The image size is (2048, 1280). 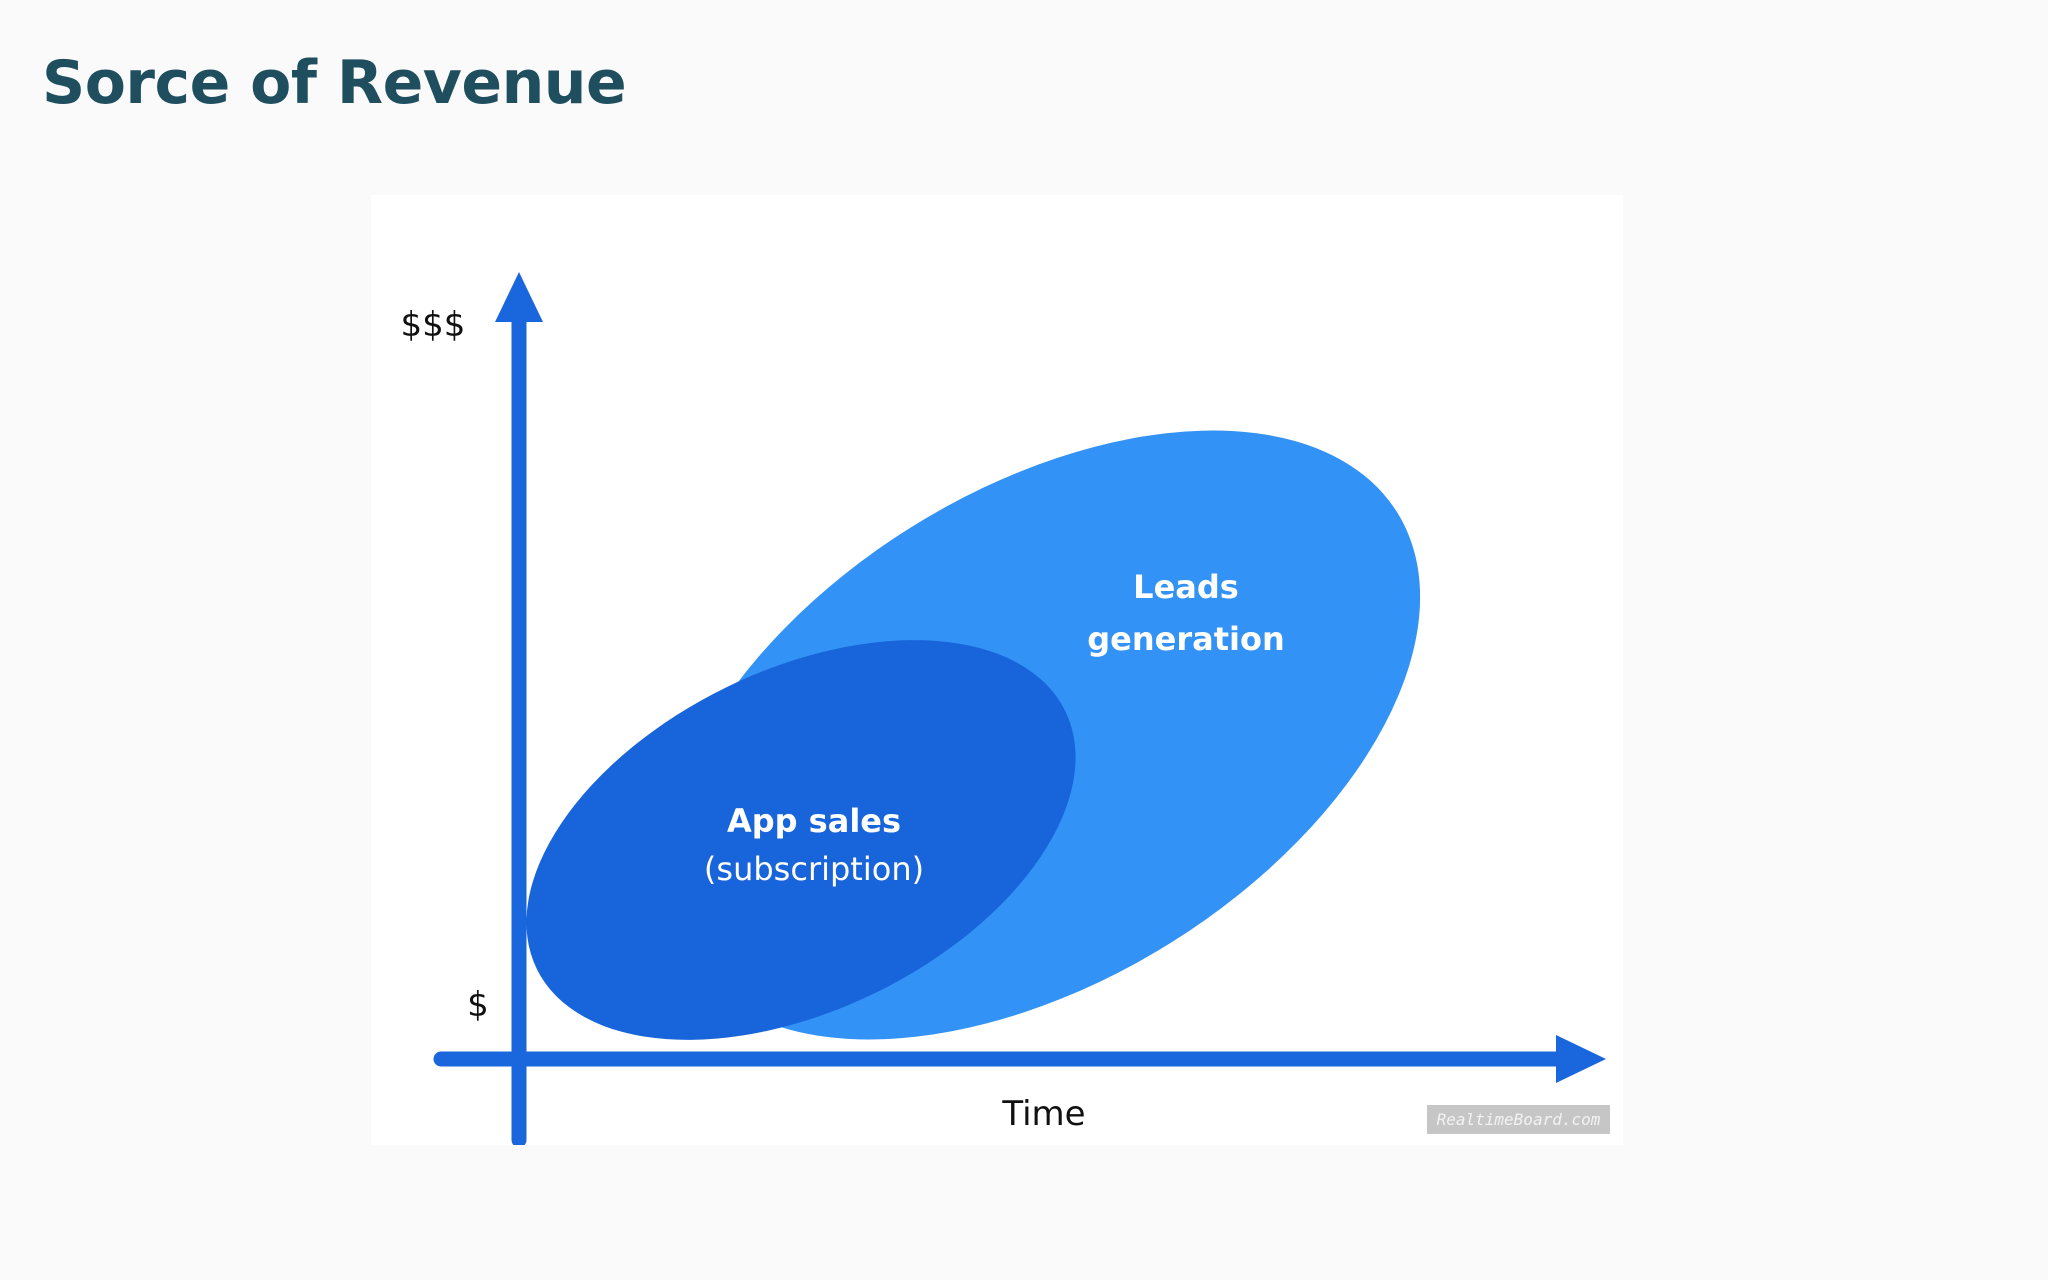 What do you see at coordinates (478, 1005) in the screenshot?
I see `y-axis-low-label: $` at bounding box center [478, 1005].